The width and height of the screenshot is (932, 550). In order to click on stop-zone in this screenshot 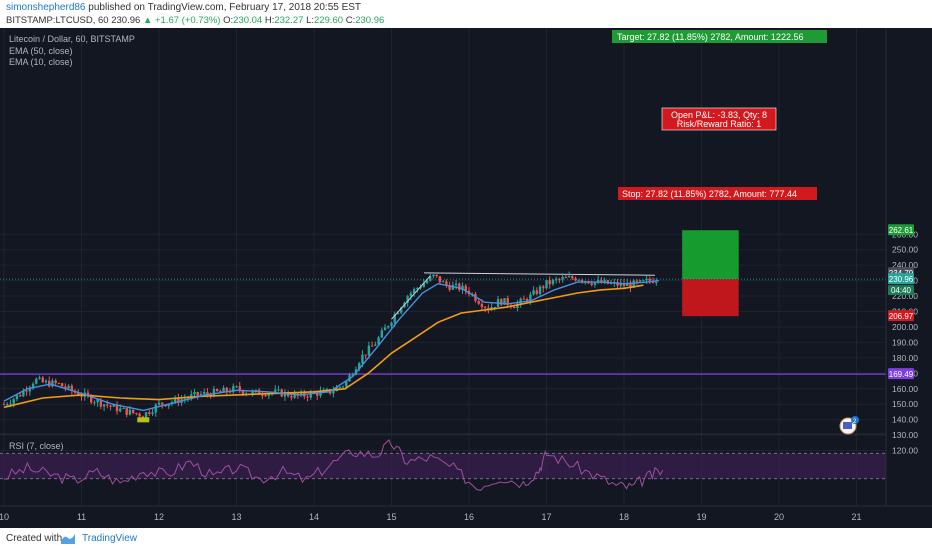, I will do `click(710, 298)`.